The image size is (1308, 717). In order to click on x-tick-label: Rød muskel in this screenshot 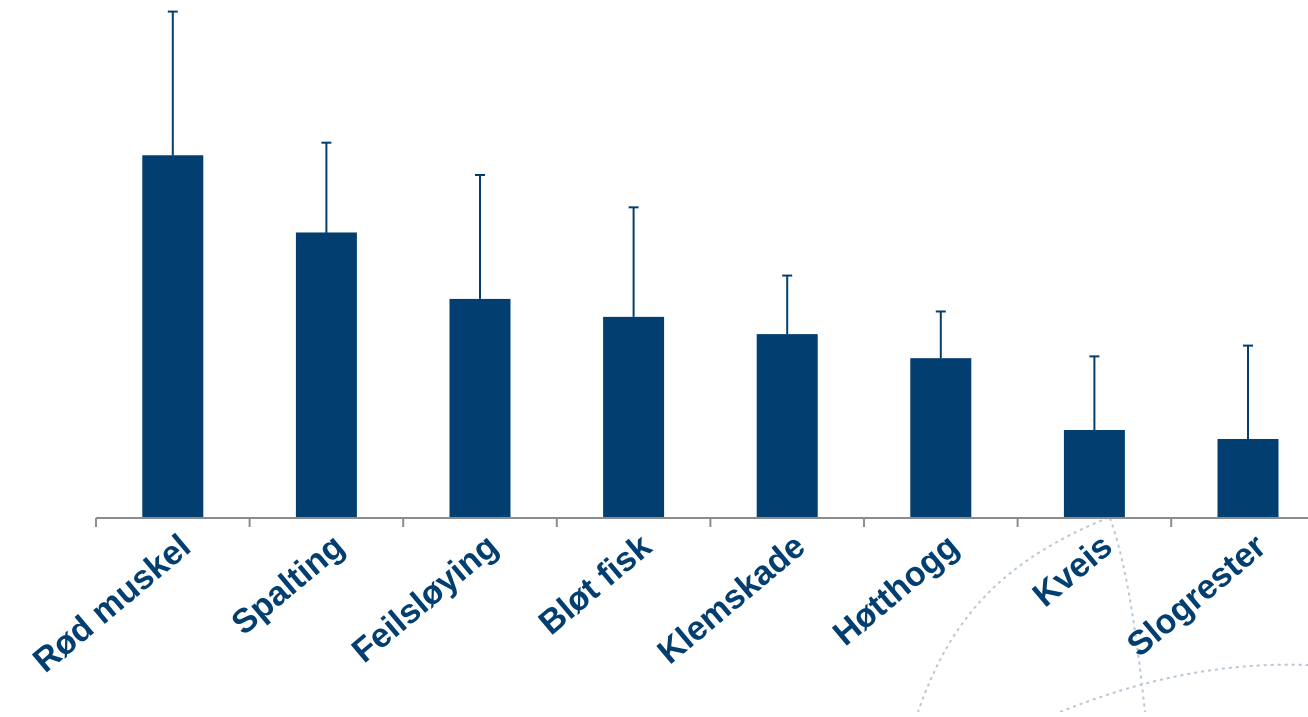, I will do `click(112, 603)`.